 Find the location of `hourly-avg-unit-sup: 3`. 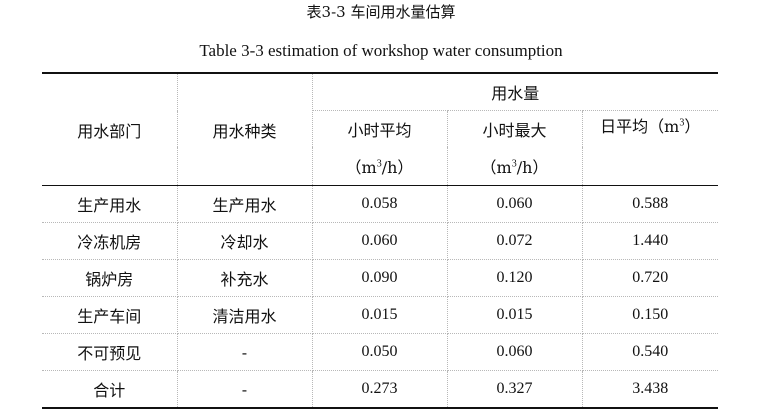

hourly-avg-unit-sup: 3 is located at coordinates (379, 164).